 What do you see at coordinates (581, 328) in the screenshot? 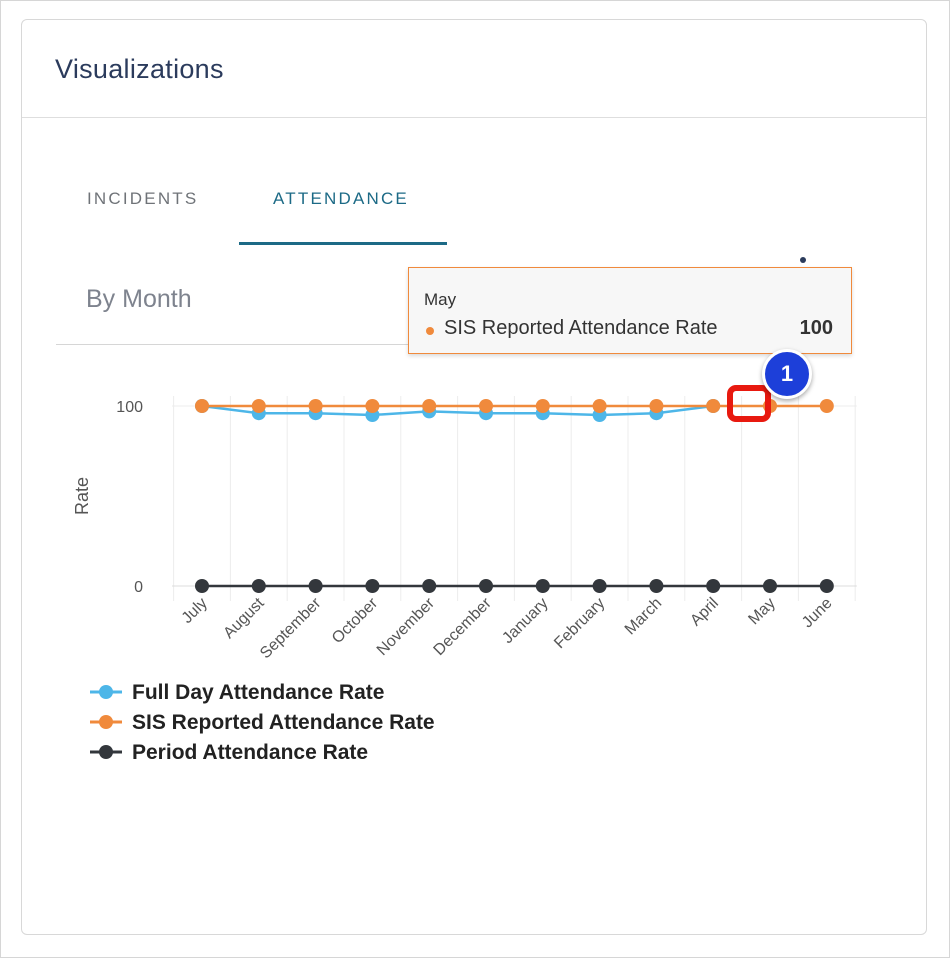
I see `tooltip-series-name: SIS Reported Attendance Rate` at bounding box center [581, 328].